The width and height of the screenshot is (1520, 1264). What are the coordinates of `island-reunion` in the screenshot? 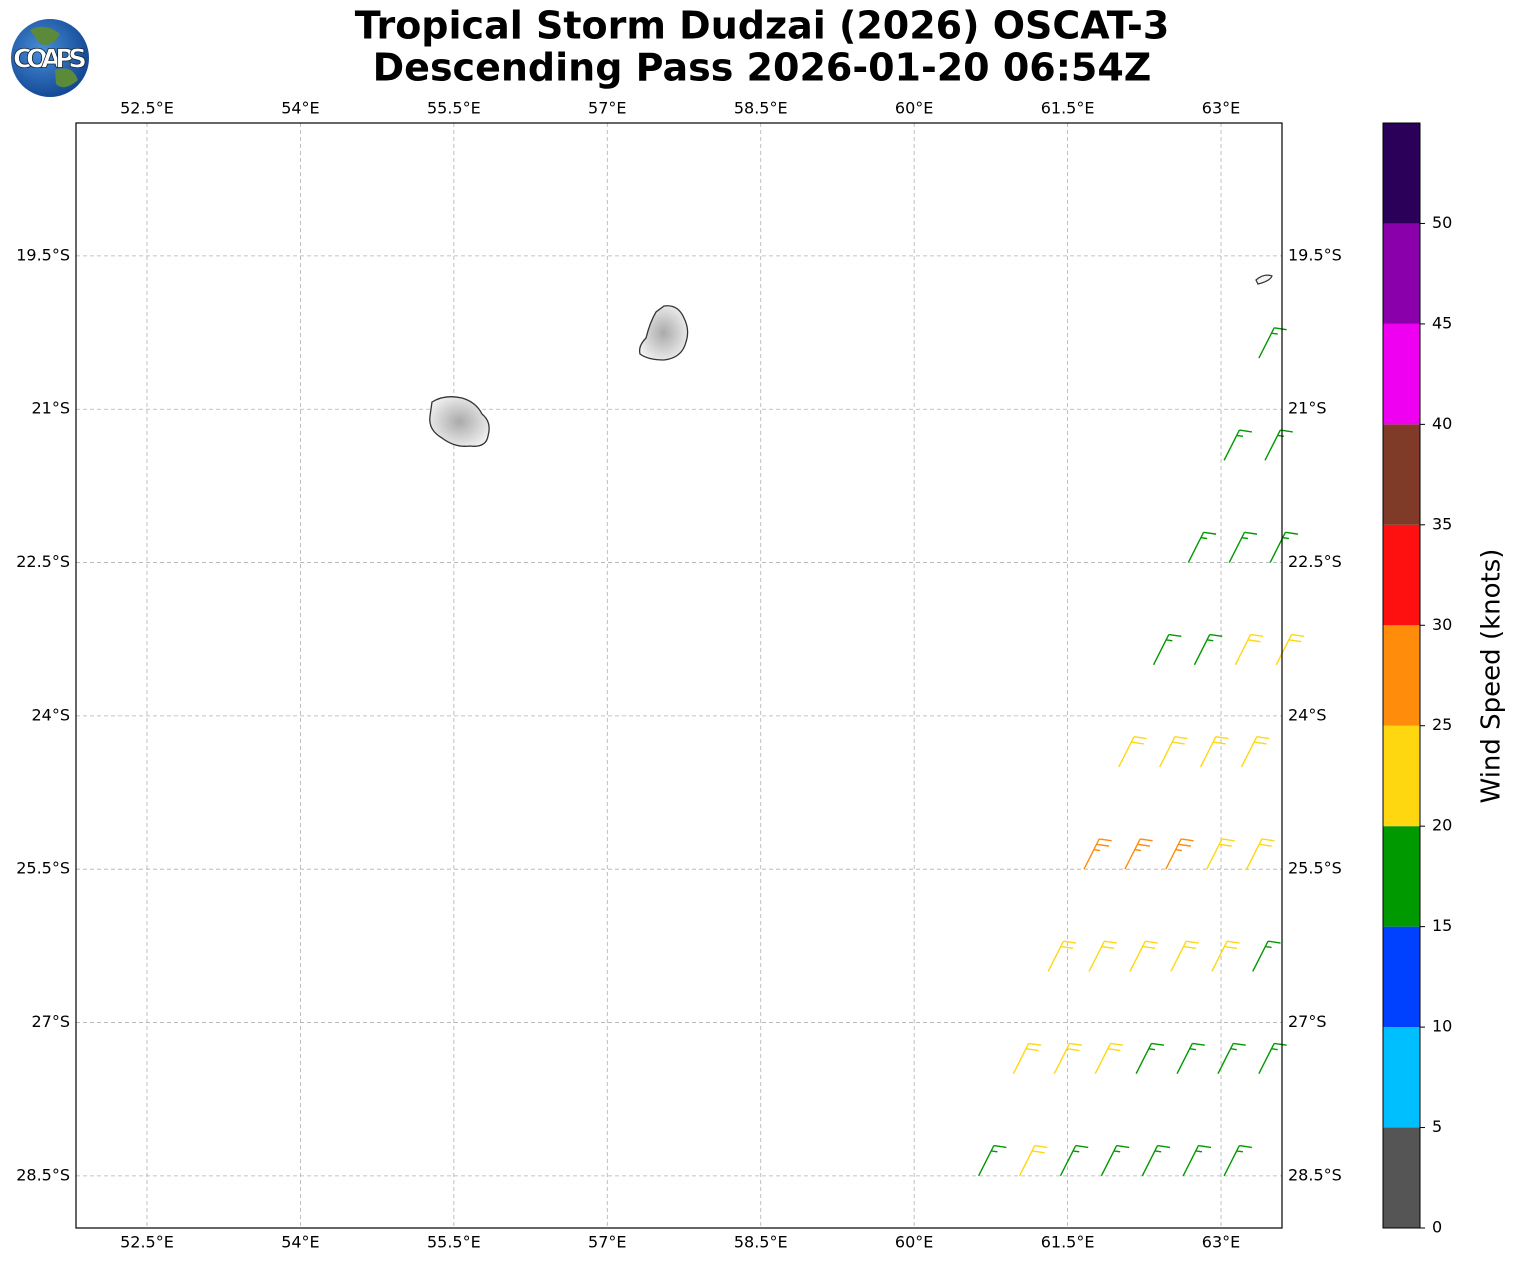 It's located at (459, 421).